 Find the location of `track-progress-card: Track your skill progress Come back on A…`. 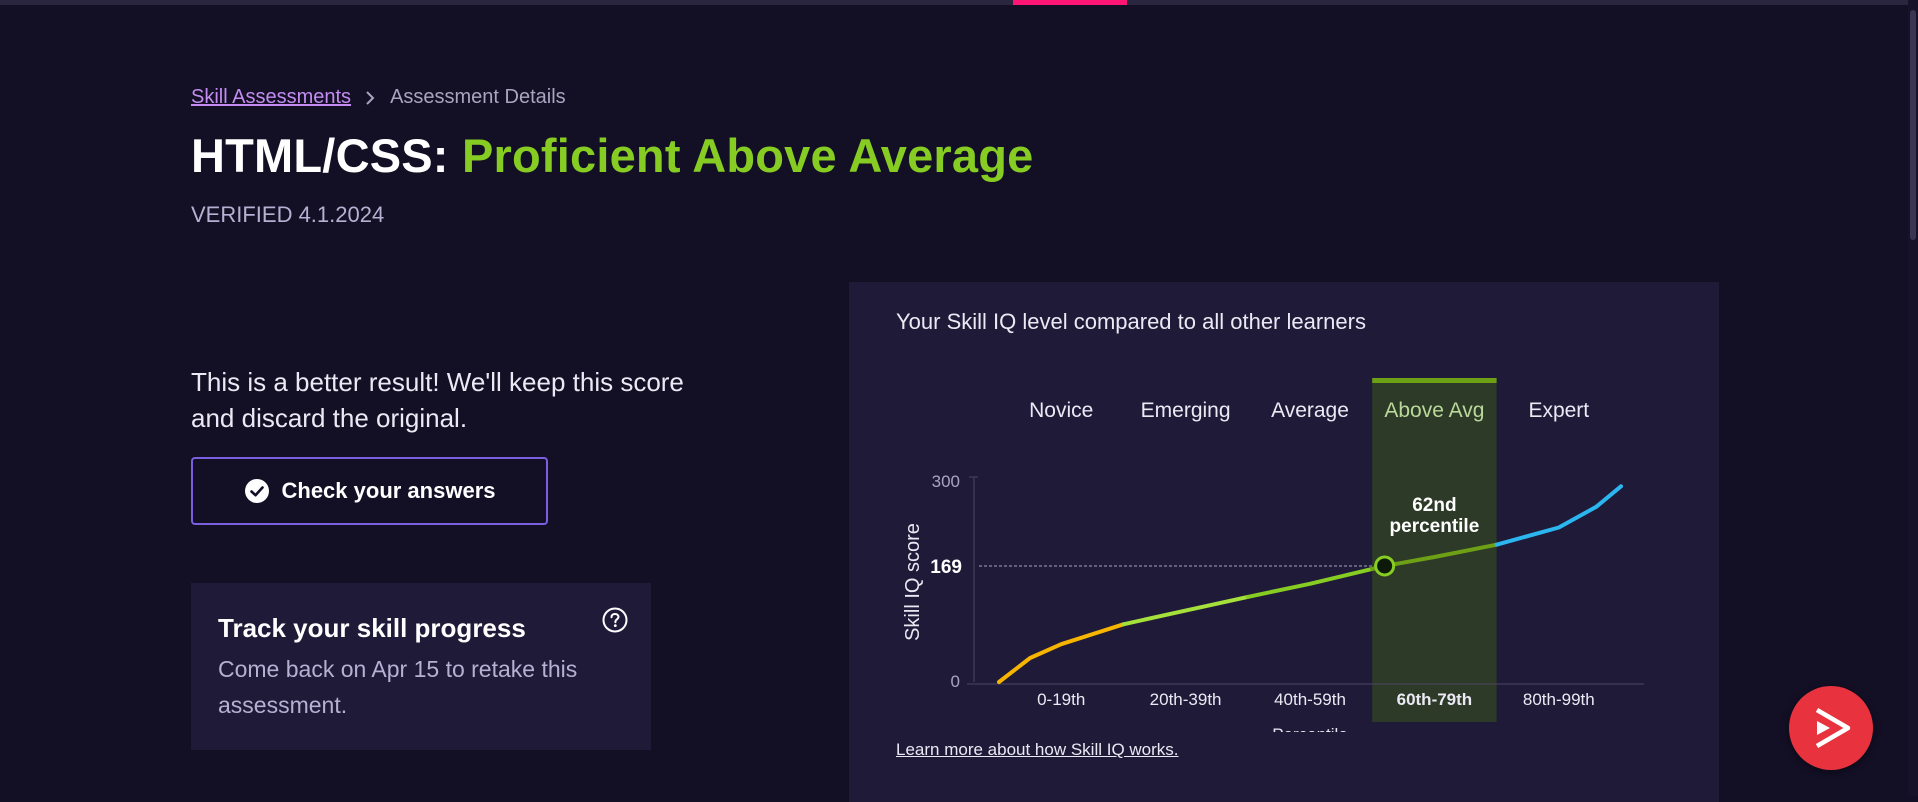

track-progress-card: Track your skill progress Come back on A… is located at coordinates (421, 666).